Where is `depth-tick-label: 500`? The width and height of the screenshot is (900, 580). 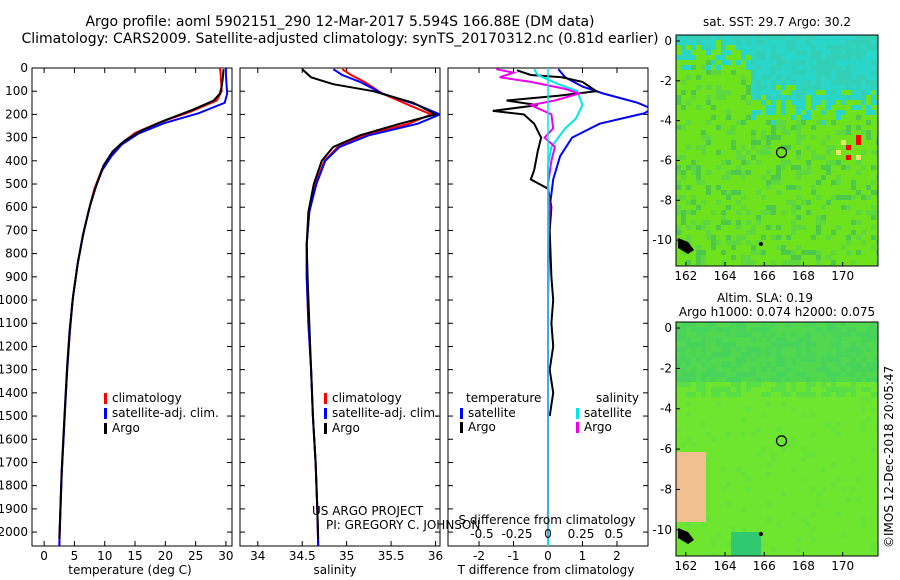
depth-tick-label: 500 is located at coordinates (16, 184).